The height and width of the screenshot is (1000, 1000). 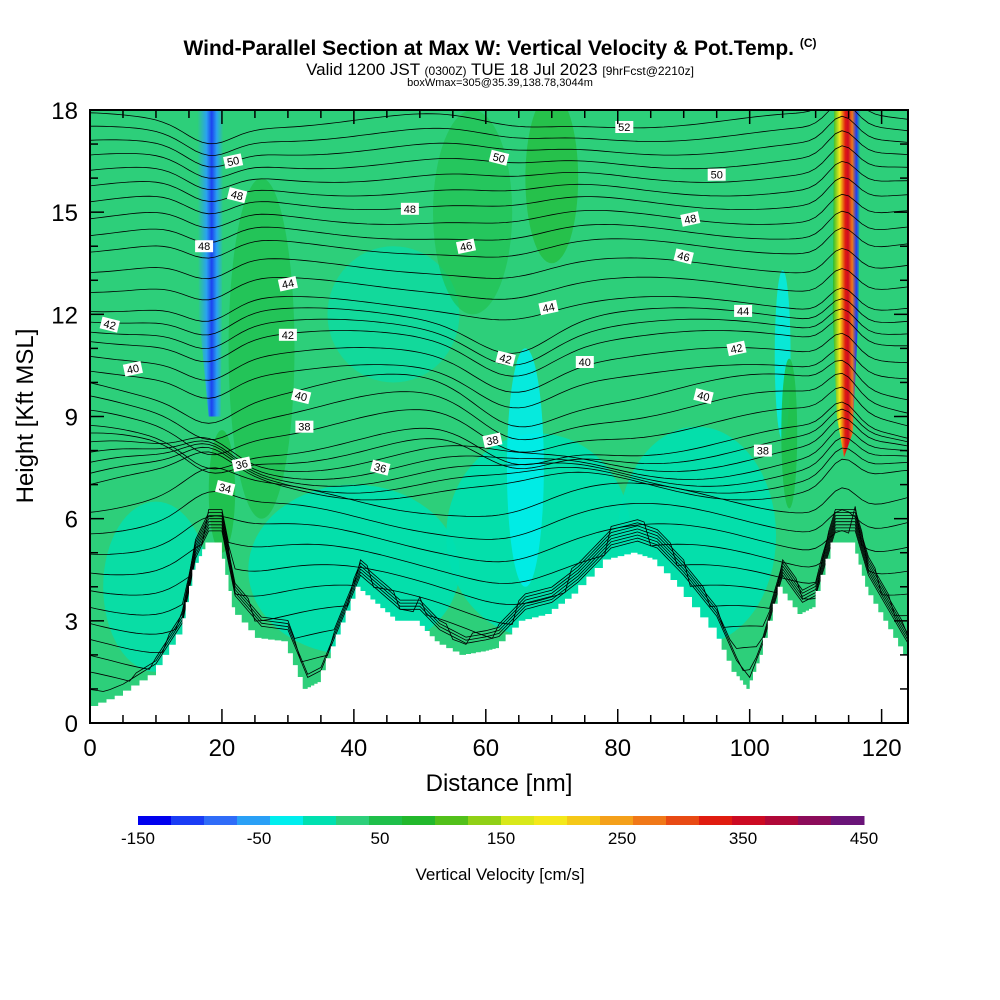 I want to click on contour-label-text: 46, so click(x=683, y=257).